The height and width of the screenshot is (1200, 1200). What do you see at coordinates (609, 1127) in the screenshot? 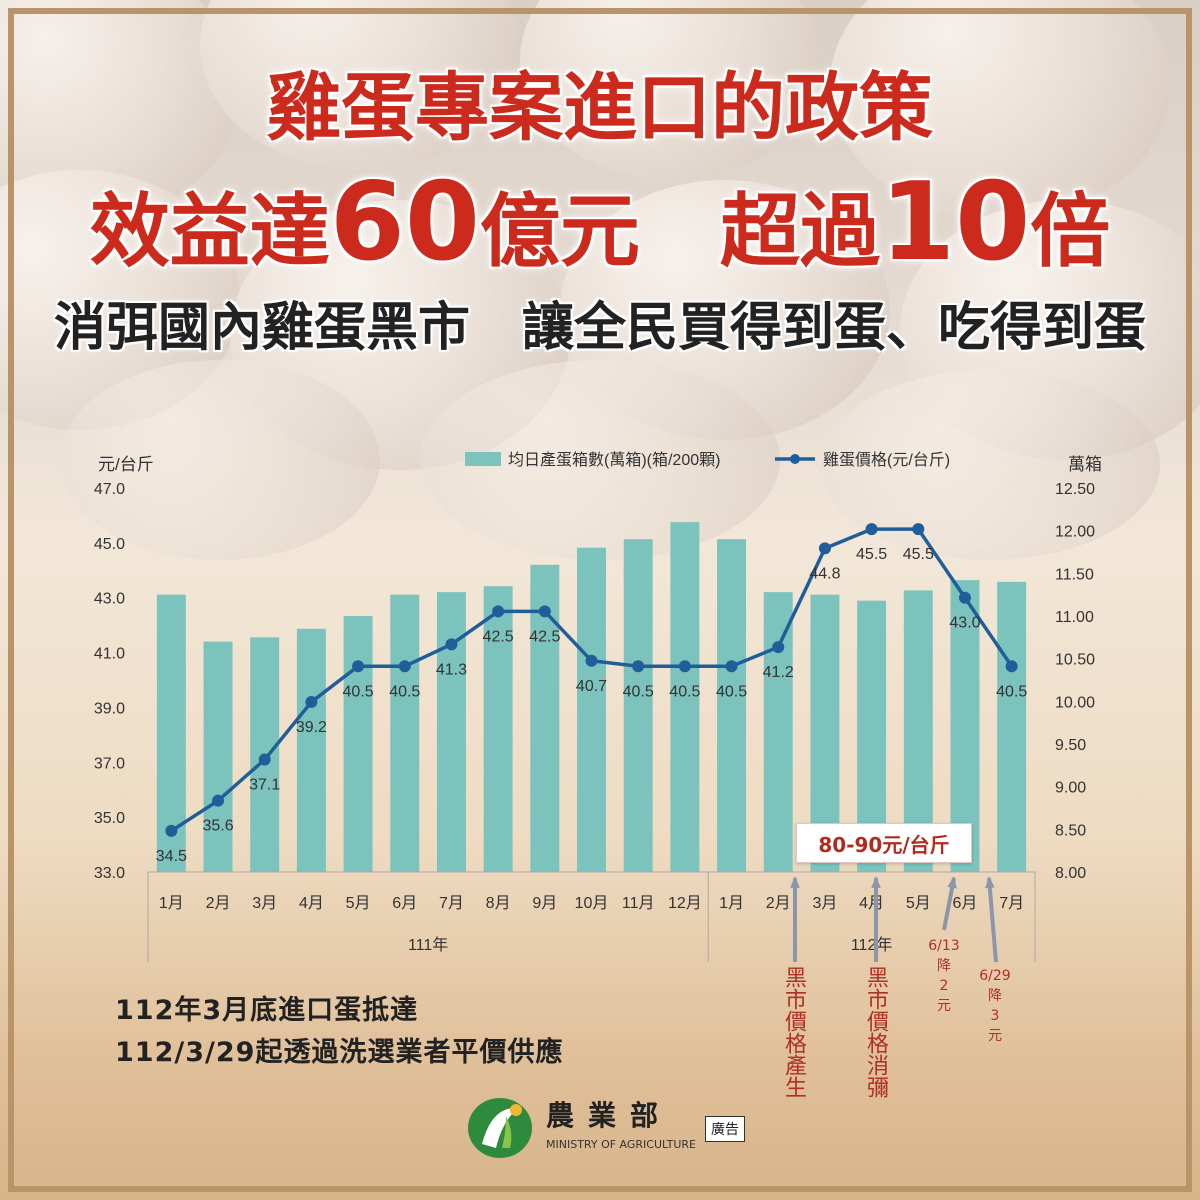
I see `ministry-logo: 農業部 MINISTRY OF AGRICULTURE 廣告` at bounding box center [609, 1127].